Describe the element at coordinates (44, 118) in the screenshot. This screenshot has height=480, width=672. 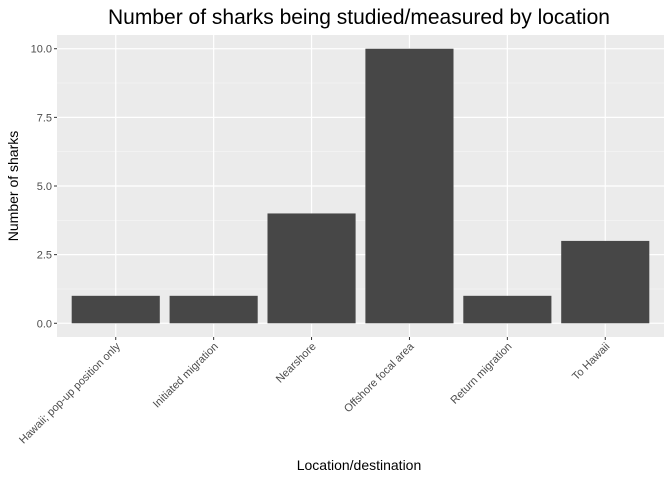
I see `y-tick-label: 7.5` at that location.